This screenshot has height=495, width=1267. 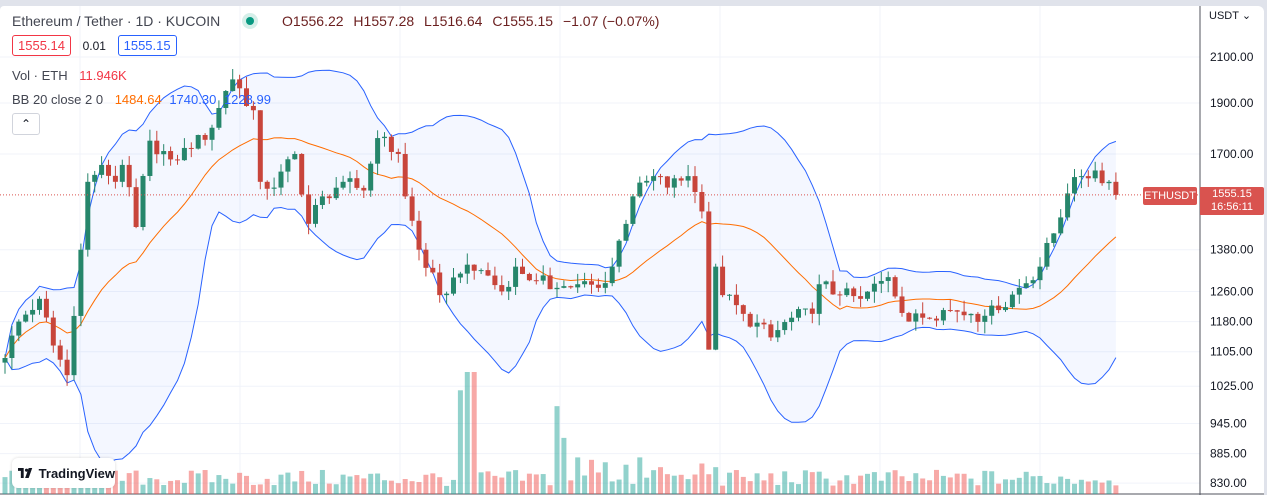 I want to click on price-tick-label: 2100.00, so click(x=1232, y=57).